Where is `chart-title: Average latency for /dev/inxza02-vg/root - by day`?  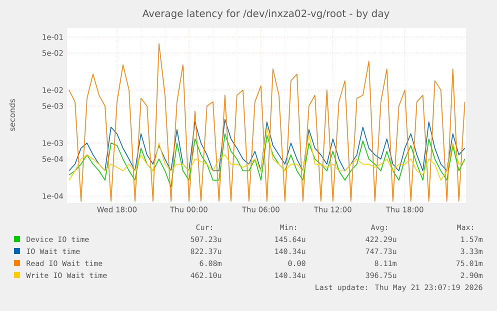
chart-title: Average latency for /dev/inxza02-vg/root - by day is located at coordinates (266, 14).